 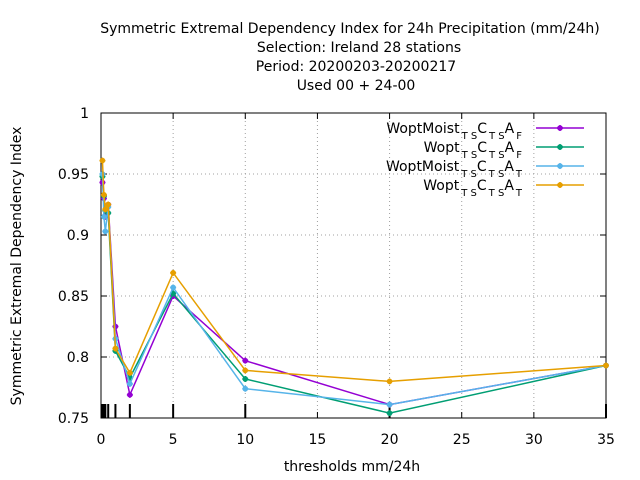 What do you see at coordinates (390, 440) in the screenshot?
I see `x-tick-label: 20` at bounding box center [390, 440].